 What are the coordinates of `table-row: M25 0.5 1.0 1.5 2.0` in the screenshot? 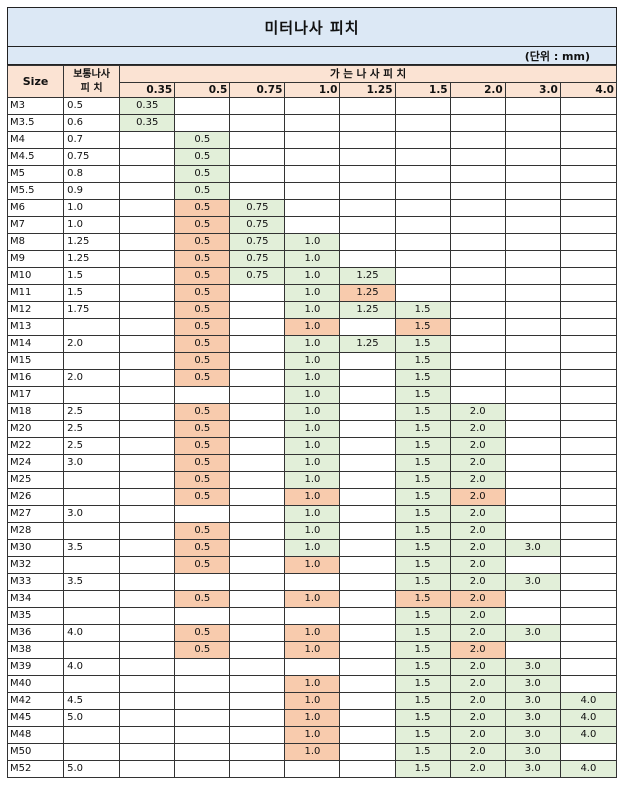 It's located at (312, 480).